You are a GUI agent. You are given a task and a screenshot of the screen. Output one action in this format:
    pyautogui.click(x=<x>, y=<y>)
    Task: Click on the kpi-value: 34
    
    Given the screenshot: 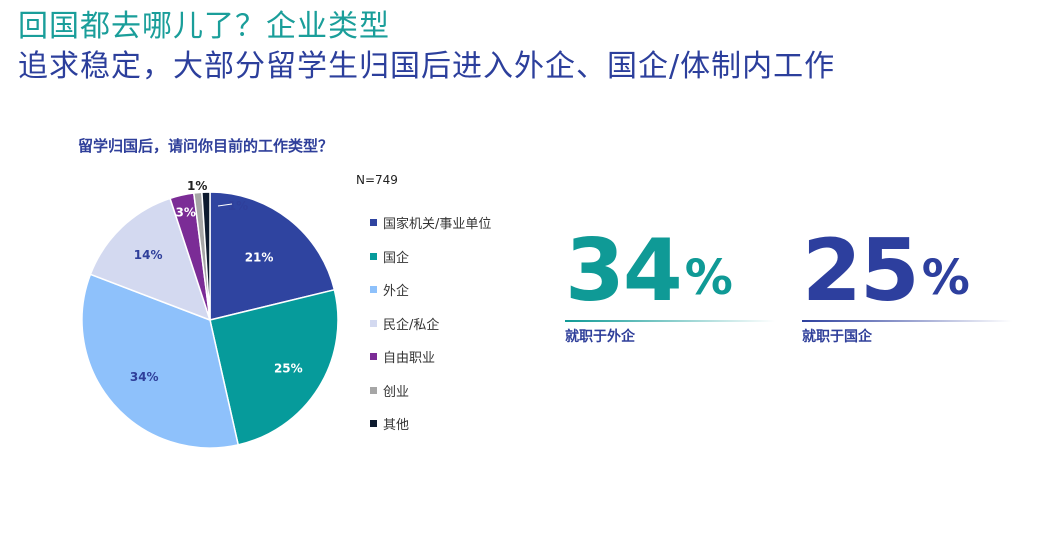 What is the action you would take?
    pyautogui.click(x=624, y=271)
    